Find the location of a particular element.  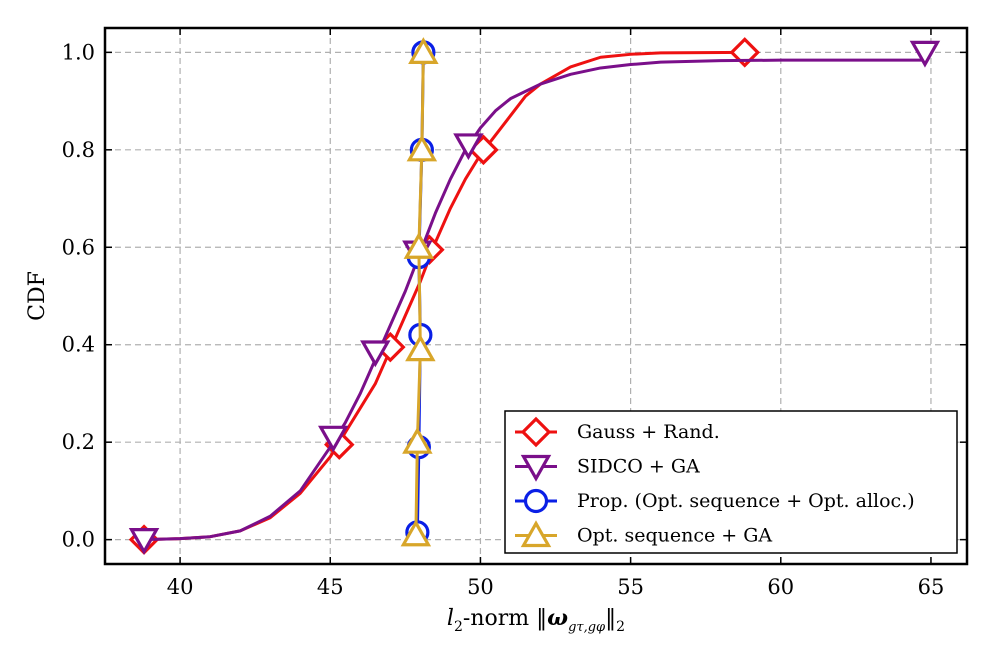

x-title-sub-2: 2 is located at coordinates (458, 627).